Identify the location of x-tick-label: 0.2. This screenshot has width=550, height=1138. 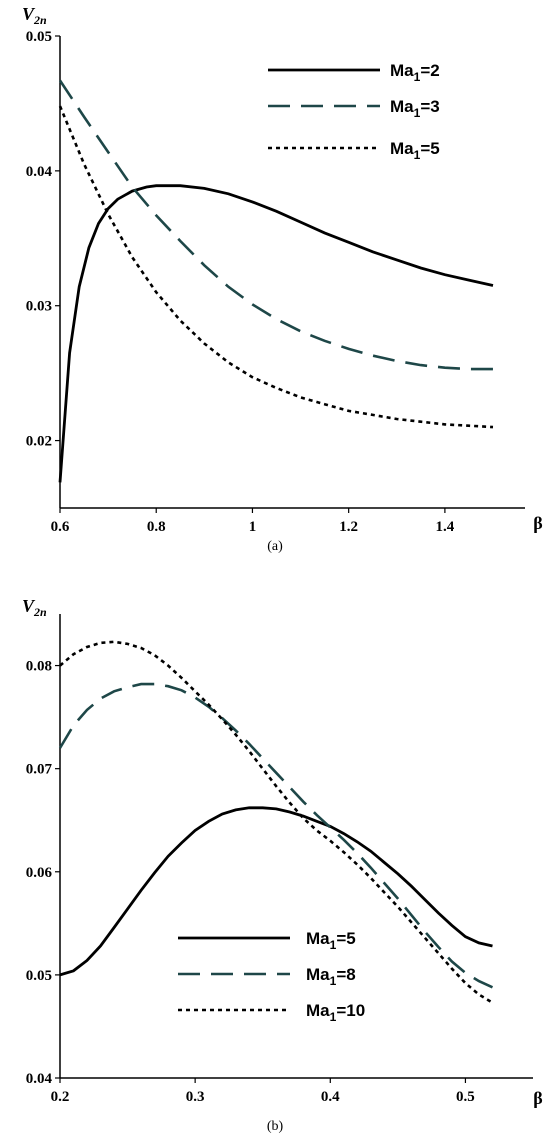
(60, 1097).